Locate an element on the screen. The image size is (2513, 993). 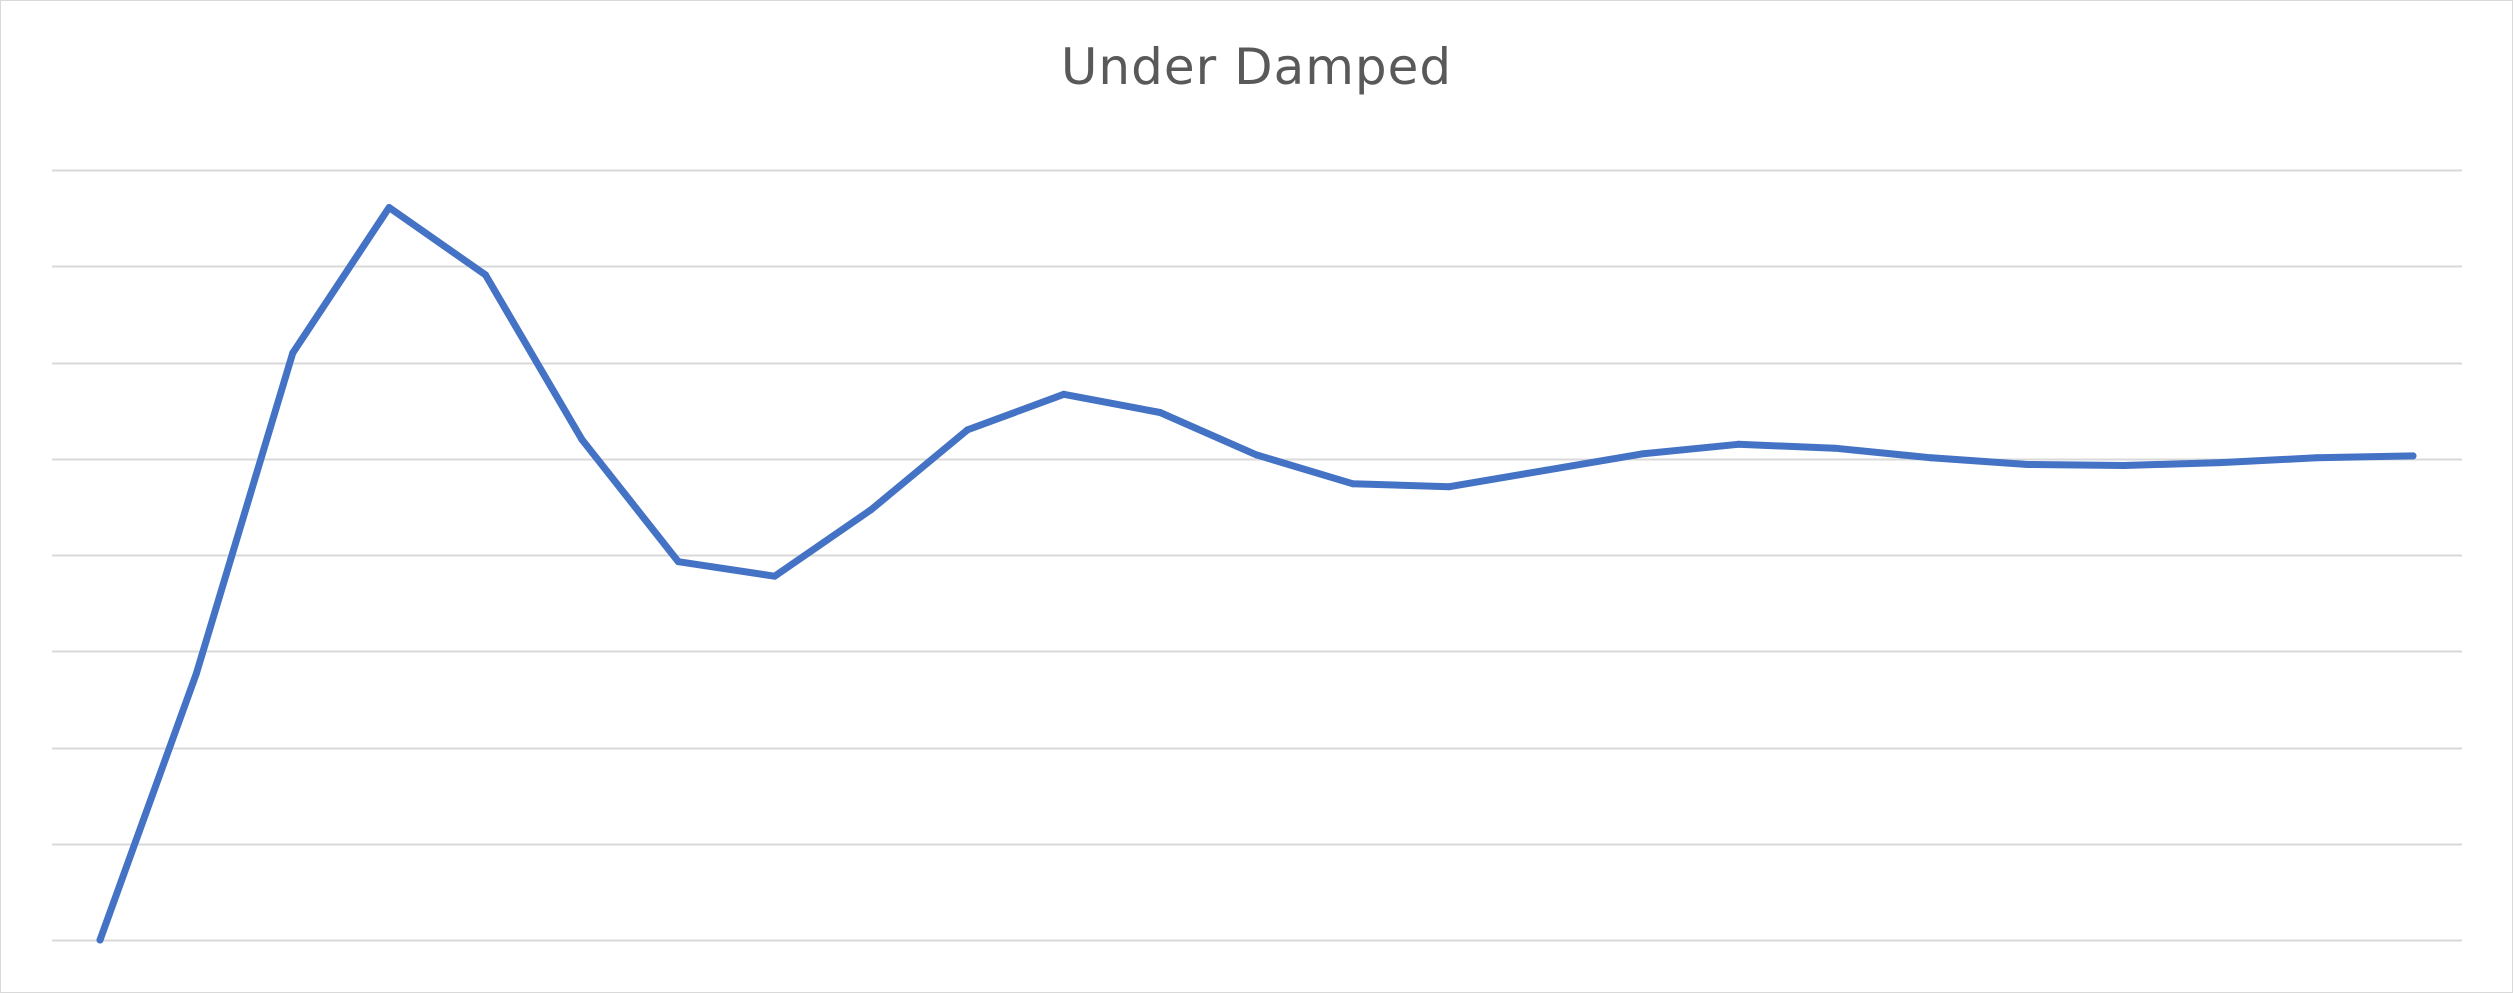
chart-title: Under Damped is located at coordinates (1256, 67).